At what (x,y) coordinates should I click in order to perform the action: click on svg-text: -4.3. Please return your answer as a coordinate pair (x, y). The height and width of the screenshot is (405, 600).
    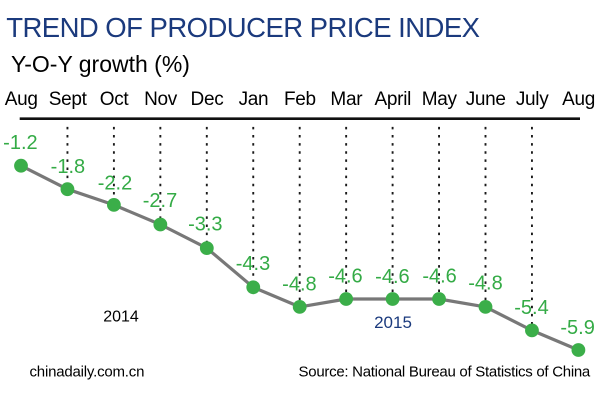
    Looking at the image, I should click on (253, 264).